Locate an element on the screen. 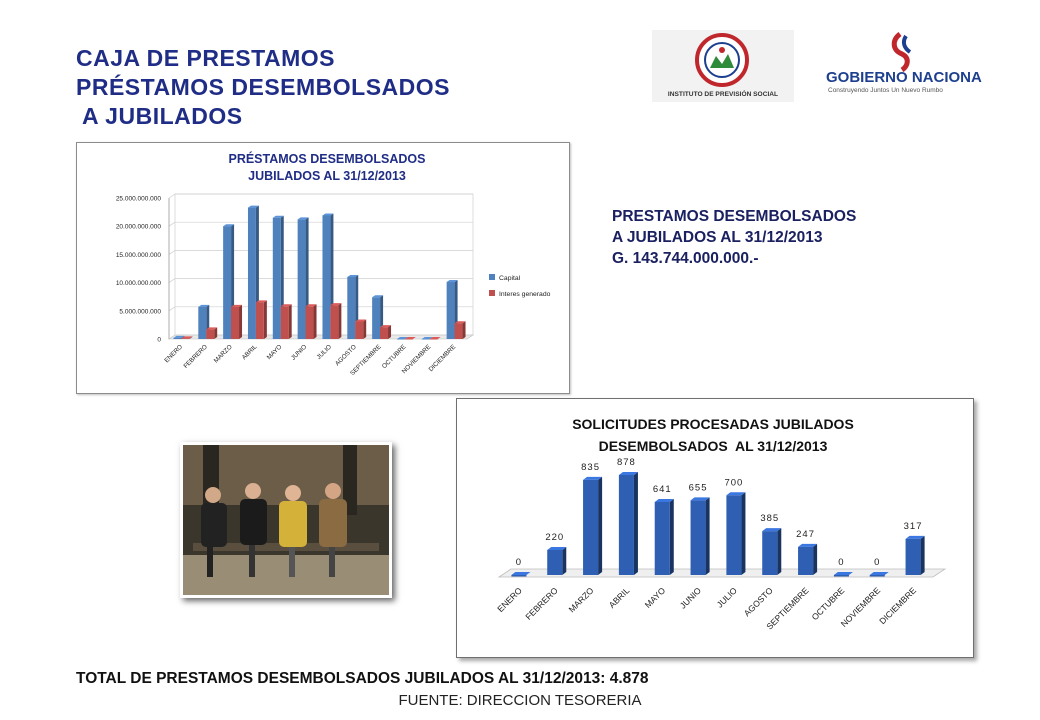 This screenshot has width=1040, height=720. chart1-title: PRÉSTAMOS DESEMBOLSADOS is located at coordinates (326, 158).